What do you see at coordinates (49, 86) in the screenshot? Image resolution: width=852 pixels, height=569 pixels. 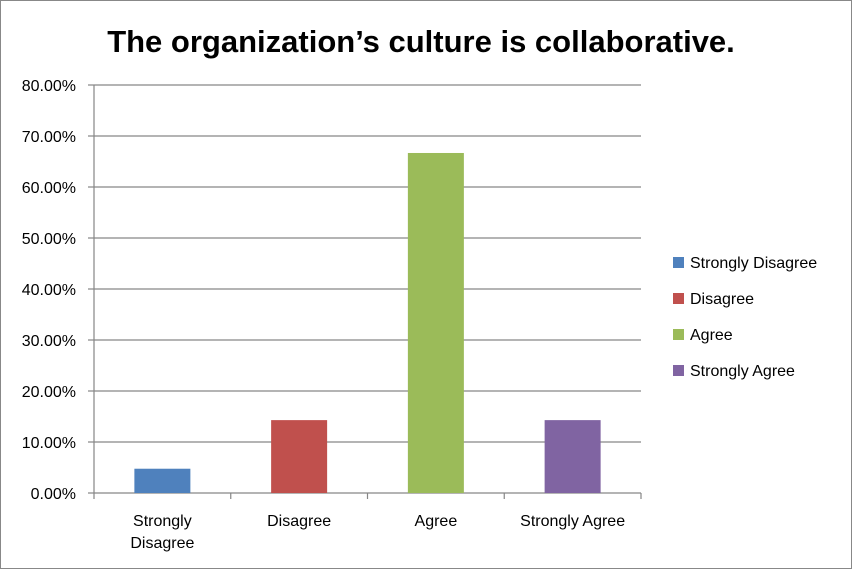 I see `y-tick-label: 80.00%` at bounding box center [49, 86].